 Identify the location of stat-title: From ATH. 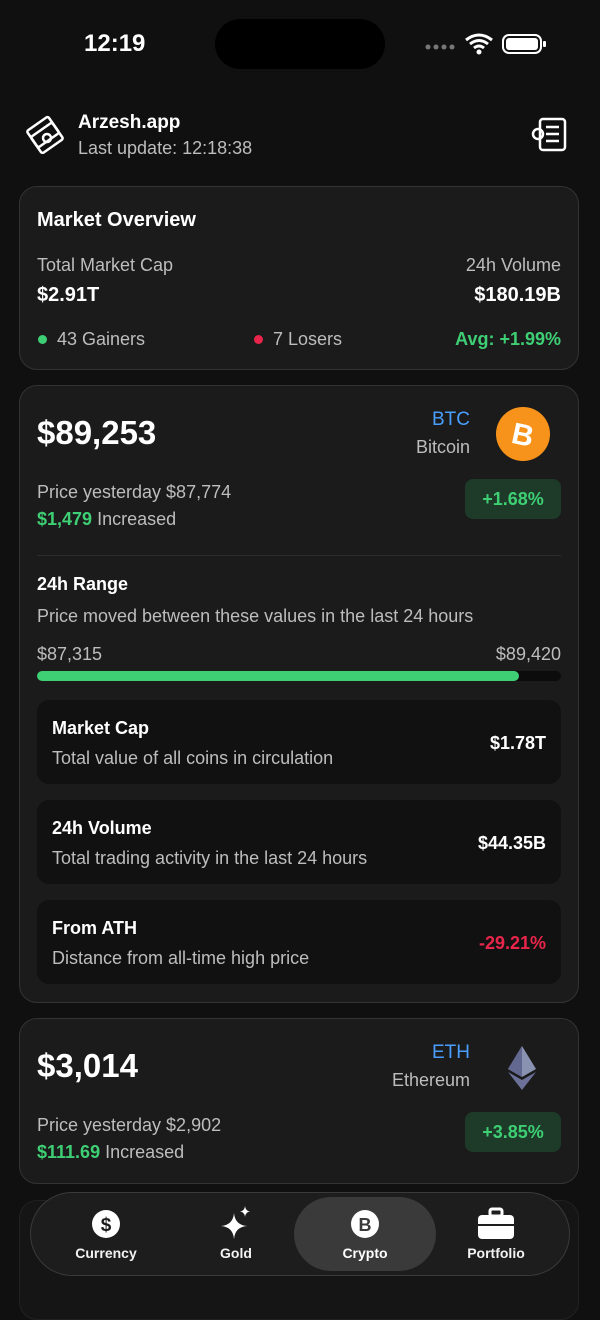
(94, 928).